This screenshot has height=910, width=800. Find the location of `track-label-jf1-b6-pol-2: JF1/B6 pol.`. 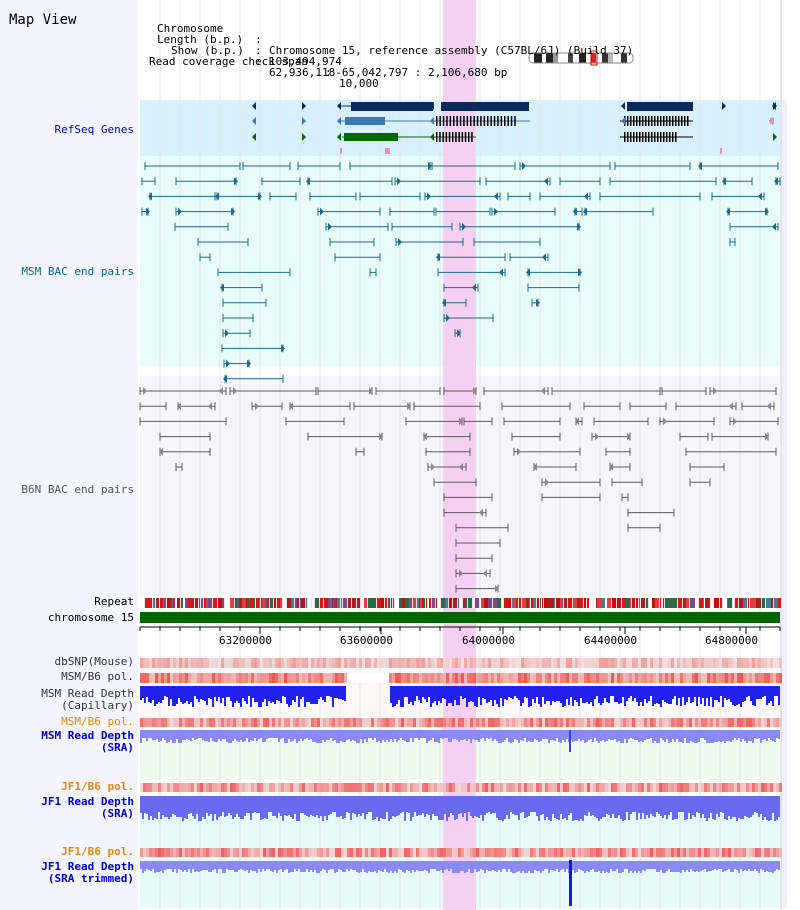

track-label-jf1-b6-pol-2: JF1/B6 pol. is located at coordinates (97, 851).